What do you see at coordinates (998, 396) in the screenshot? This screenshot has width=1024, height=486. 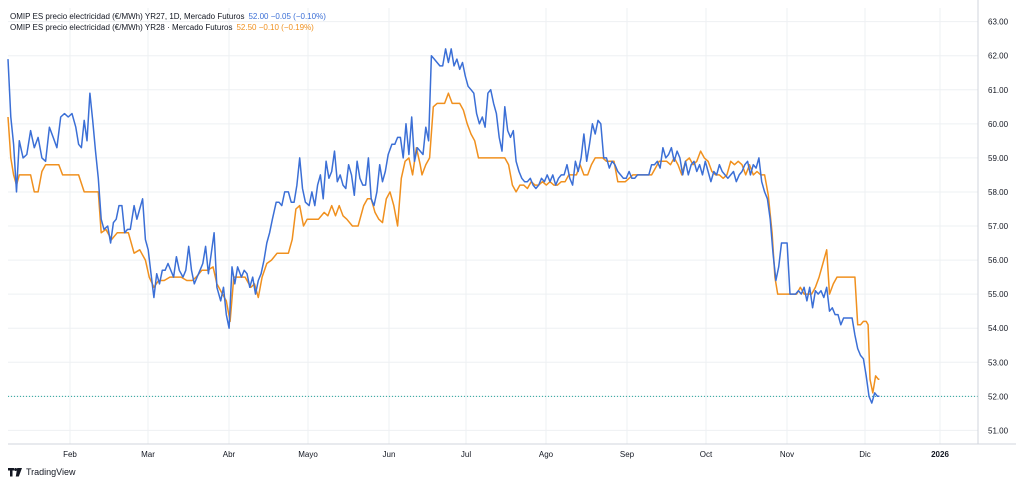 I see `y-tick-label: 52.00` at bounding box center [998, 396].